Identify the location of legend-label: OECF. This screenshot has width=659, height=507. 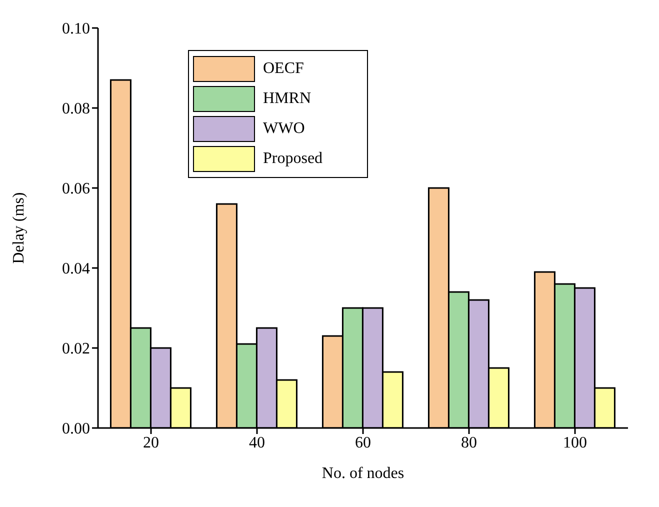
(283, 69).